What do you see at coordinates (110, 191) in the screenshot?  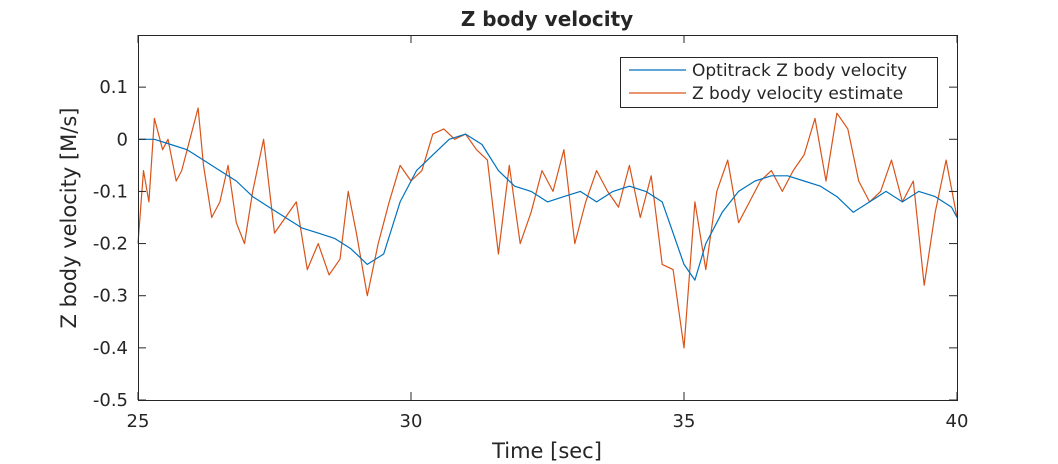 I see `y-tick-label: -0.1` at bounding box center [110, 191].